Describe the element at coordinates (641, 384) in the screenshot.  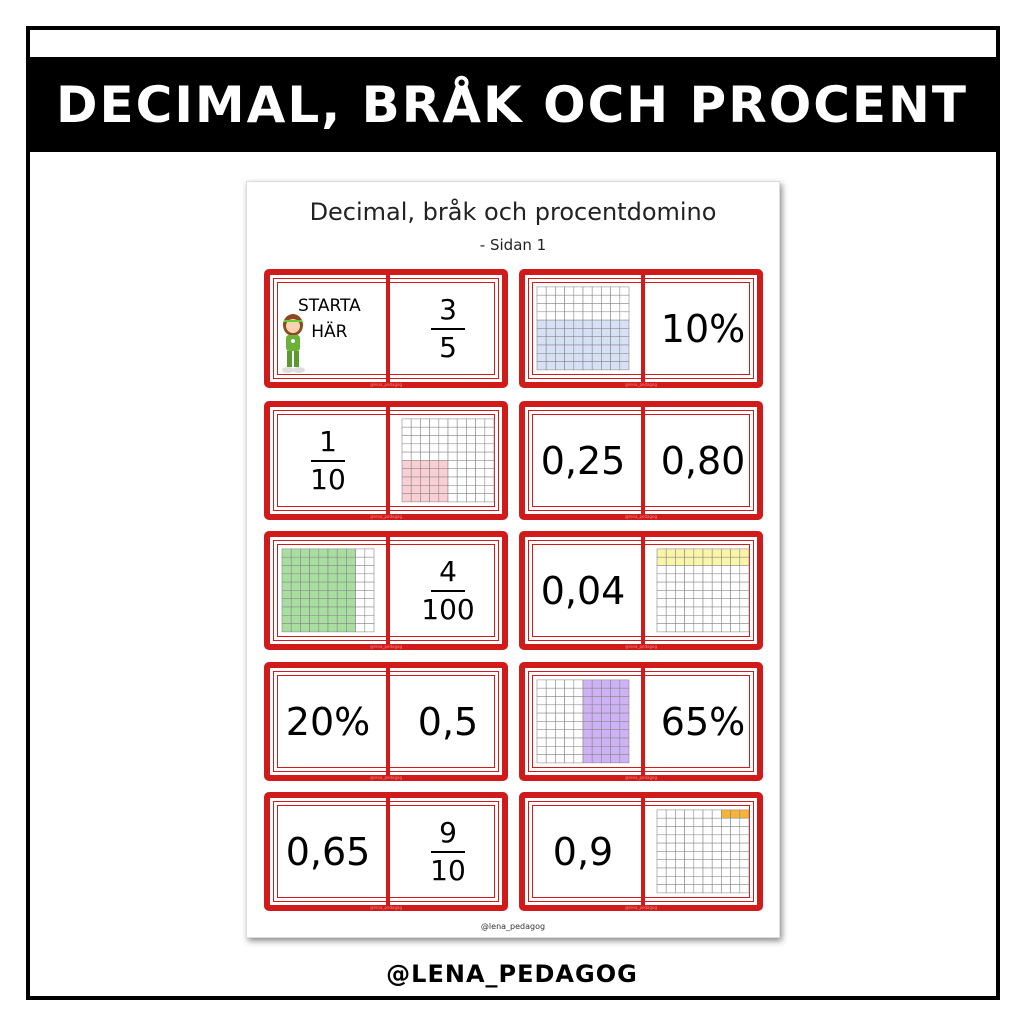
I see `card-watermark: @lena_pedagog` at that location.